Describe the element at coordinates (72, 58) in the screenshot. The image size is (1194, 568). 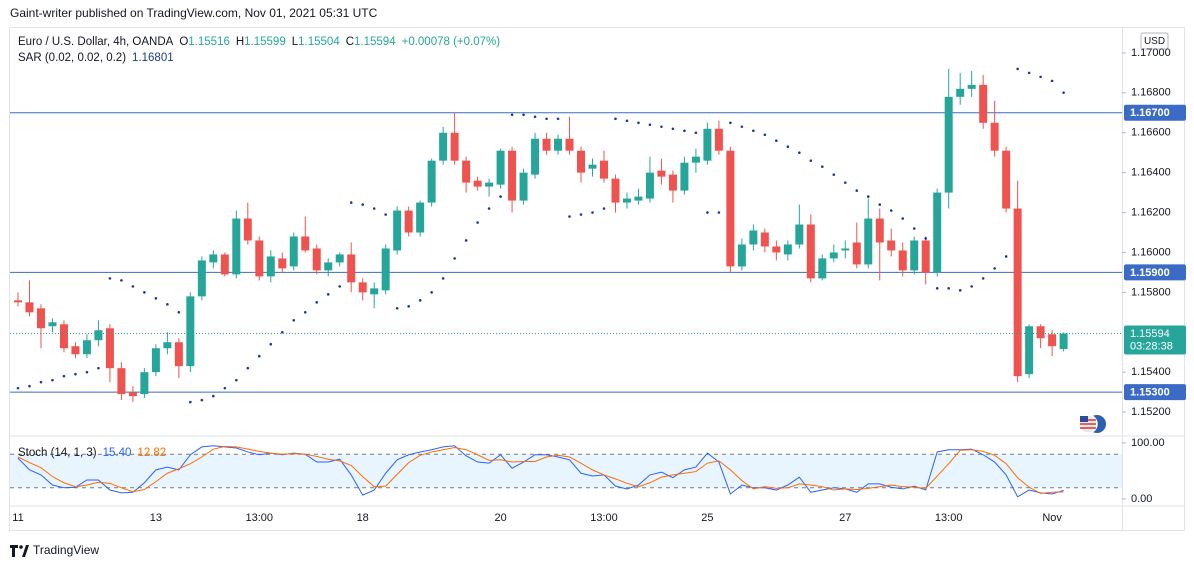
I see `legend-item: SAR (0.02, 0.02, 0.2)` at that location.